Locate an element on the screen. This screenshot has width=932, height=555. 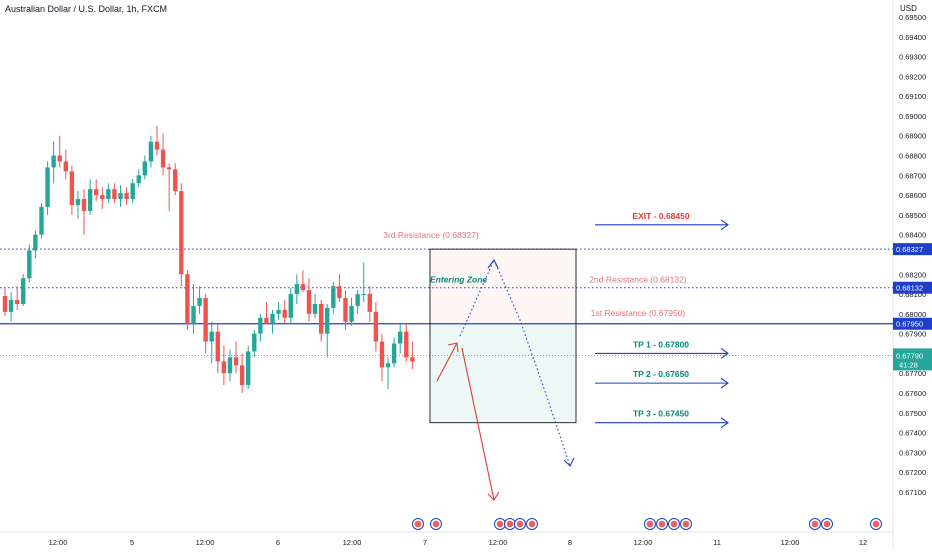
target-label: TP 2 - 0.67650 is located at coordinates (661, 374).